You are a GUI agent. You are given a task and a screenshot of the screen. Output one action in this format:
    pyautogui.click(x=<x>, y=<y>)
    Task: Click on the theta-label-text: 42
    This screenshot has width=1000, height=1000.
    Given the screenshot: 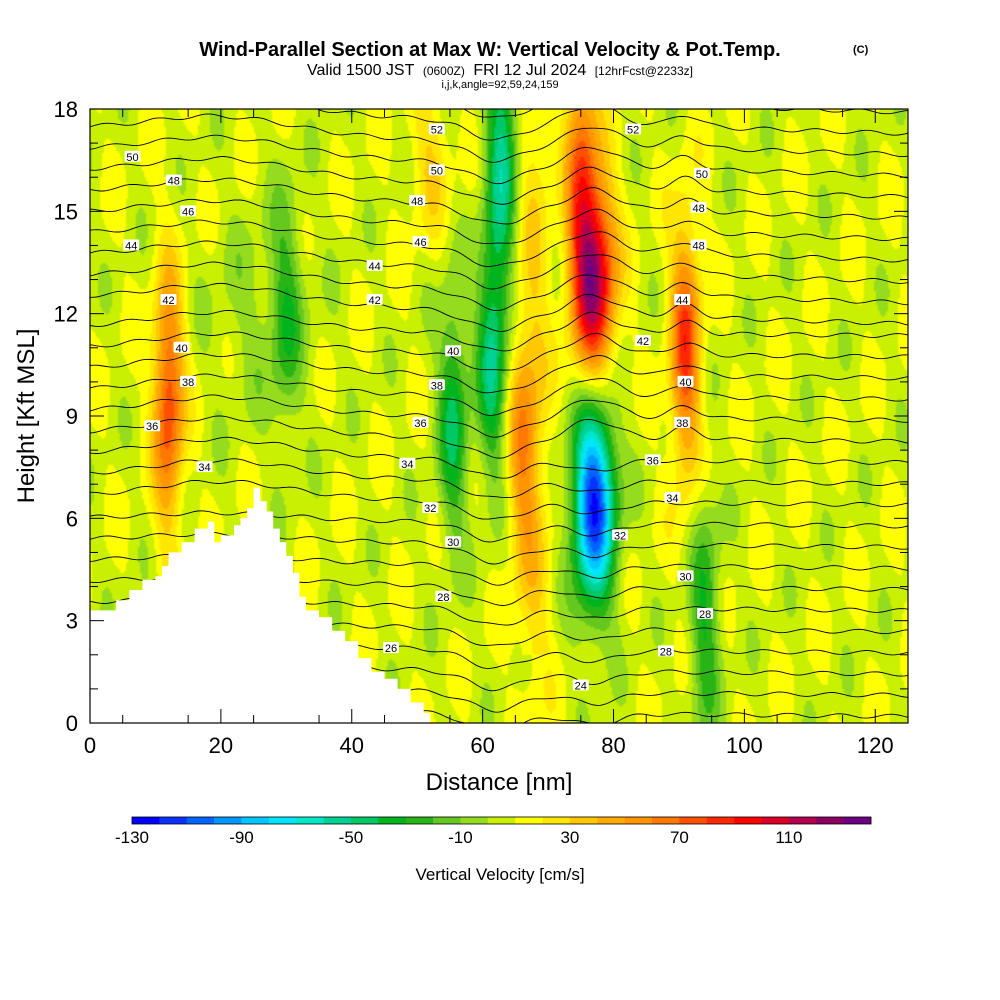 What is the action you would take?
    pyautogui.click(x=168, y=301)
    